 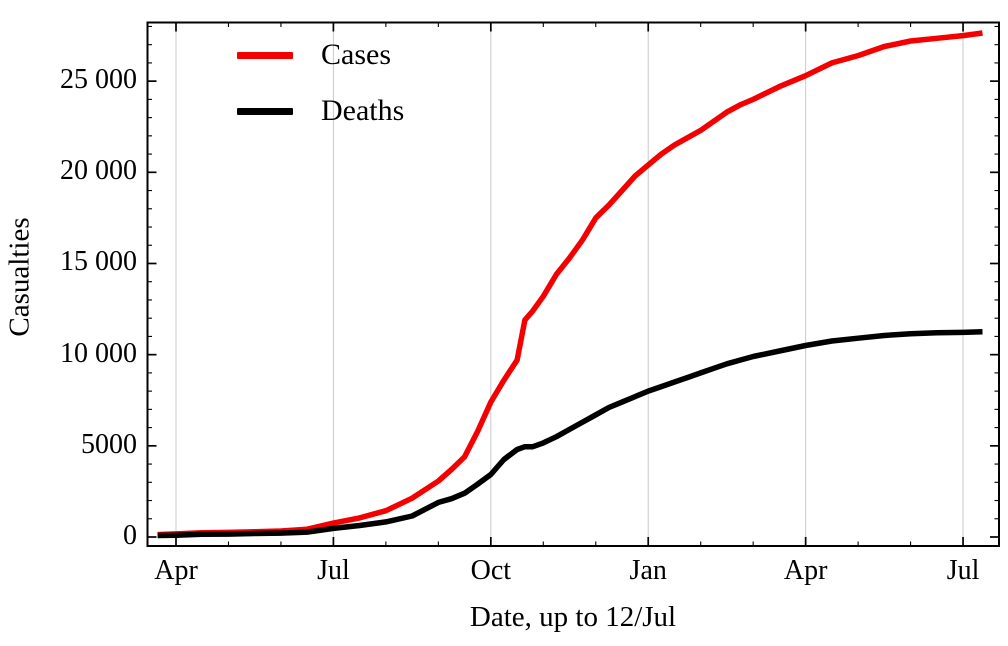 I want to click on y-tick-label-2: 10 000, so click(x=98, y=353).